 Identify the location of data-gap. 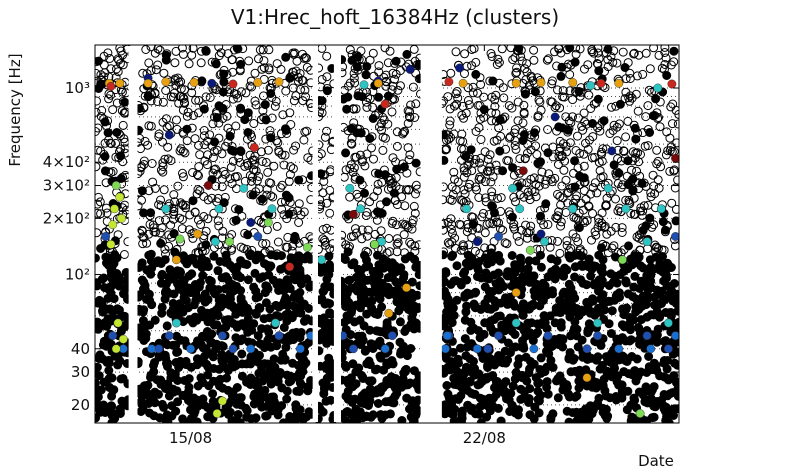
(315, 234).